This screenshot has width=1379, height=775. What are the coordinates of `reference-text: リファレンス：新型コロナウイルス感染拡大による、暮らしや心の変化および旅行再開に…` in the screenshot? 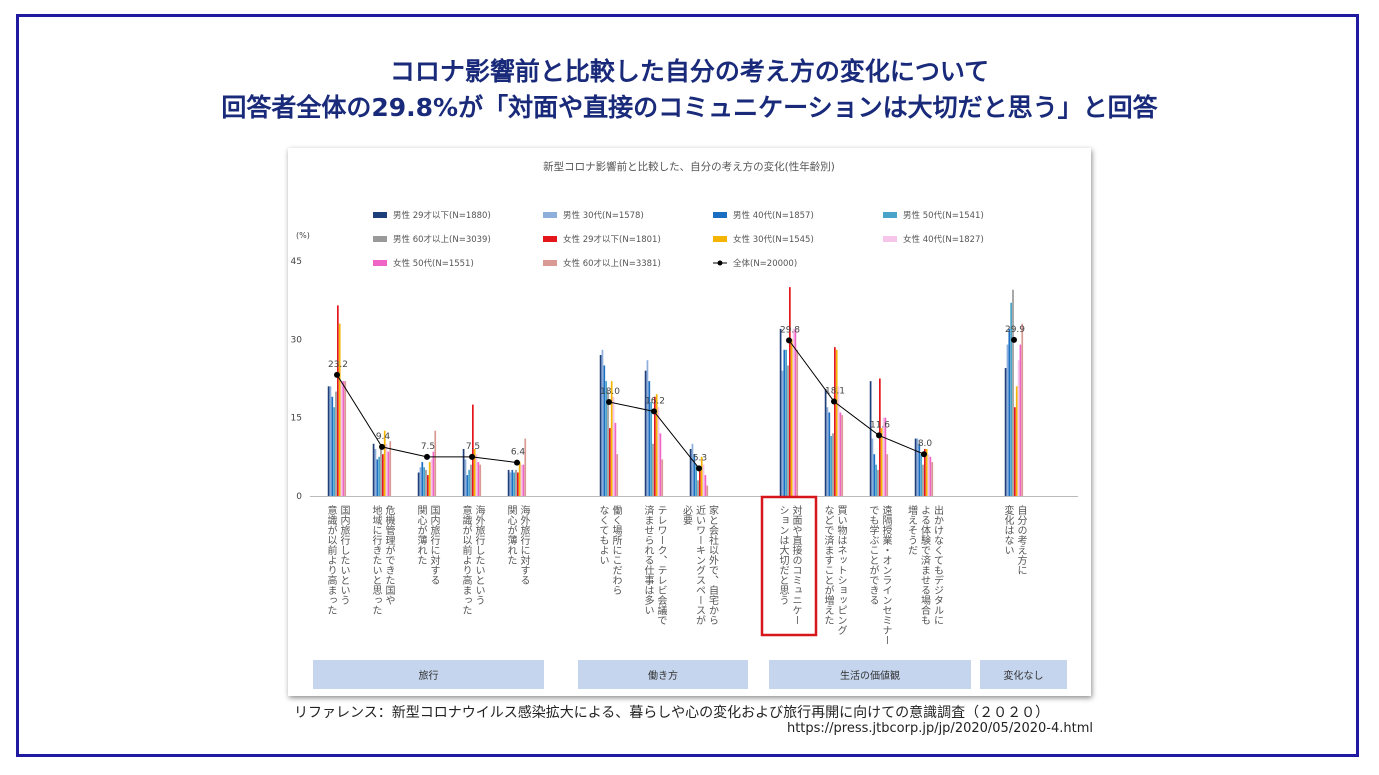 It's located at (672, 713).